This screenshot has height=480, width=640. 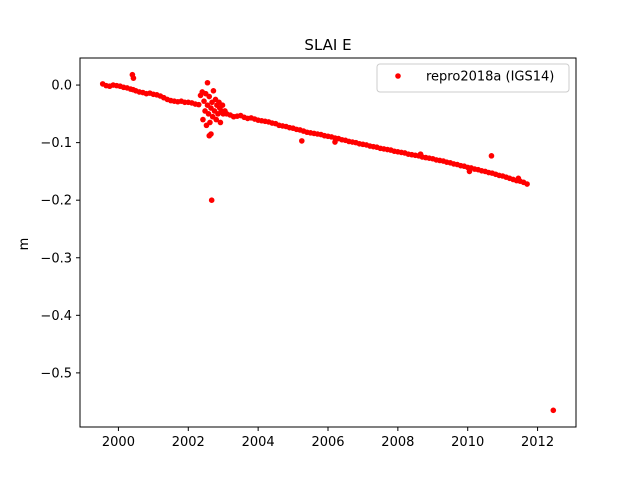 What do you see at coordinates (56, 201) in the screenshot?
I see `y-tick-label: −0.2` at bounding box center [56, 201].